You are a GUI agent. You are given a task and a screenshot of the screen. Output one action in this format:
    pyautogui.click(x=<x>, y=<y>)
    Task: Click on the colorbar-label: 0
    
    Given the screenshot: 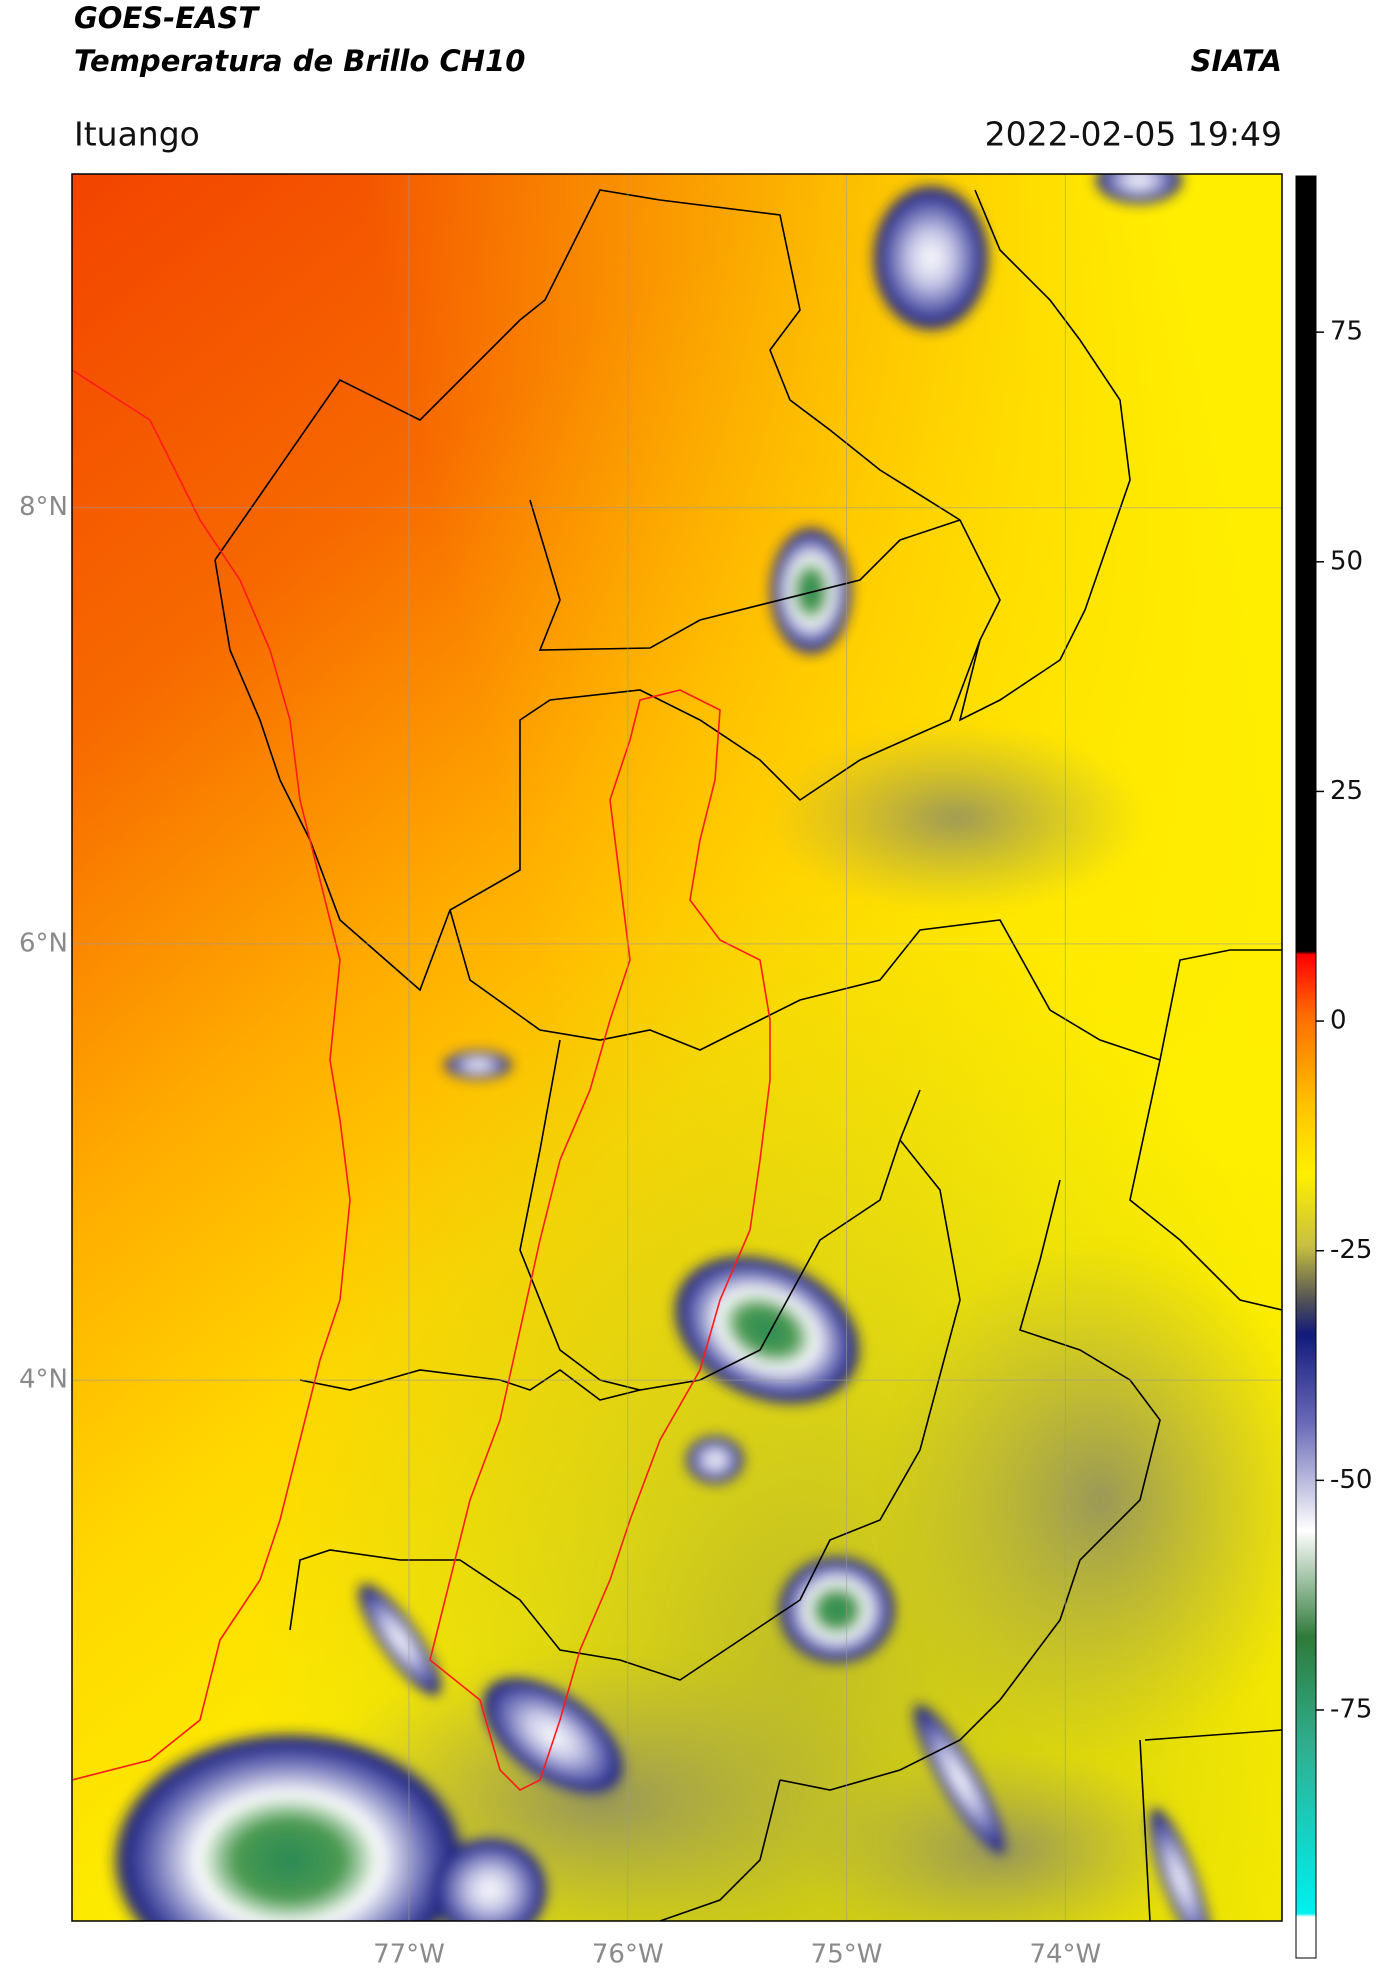 What is the action you would take?
    pyautogui.click(x=1338, y=1021)
    